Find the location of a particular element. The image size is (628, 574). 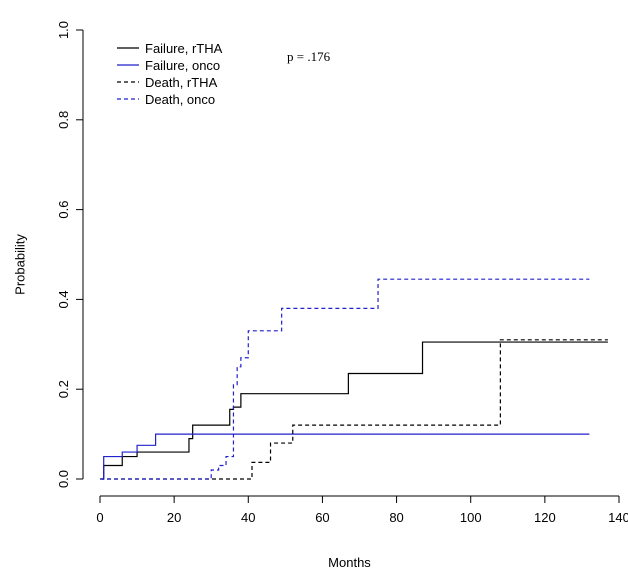

p-value-annotation: p = .176 is located at coordinates (309, 56).